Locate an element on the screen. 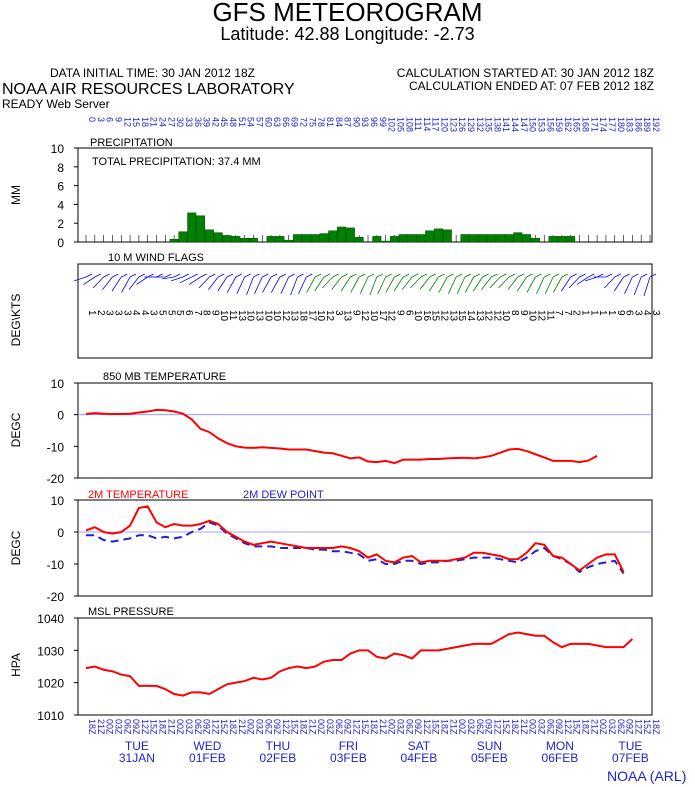 Image resolution: width=695 pixels, height=787 pixels. temp850-line is located at coordinates (341, 436).